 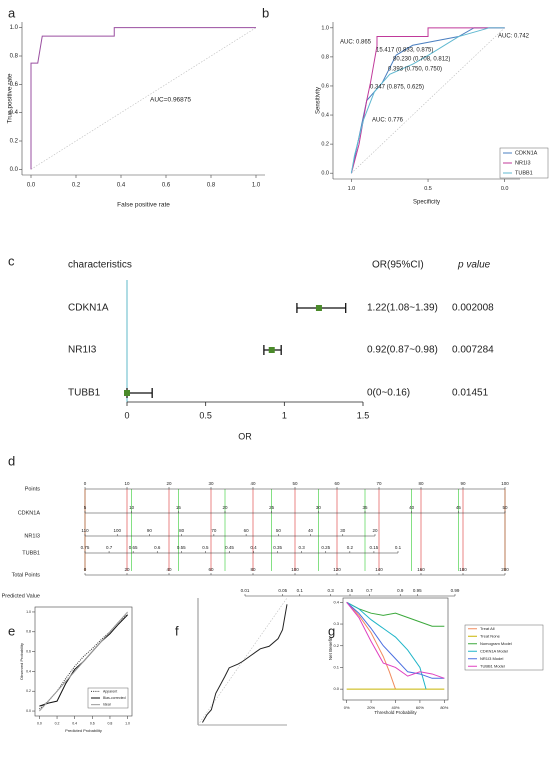 I want to click on panel-label: e, so click(x=11, y=630).